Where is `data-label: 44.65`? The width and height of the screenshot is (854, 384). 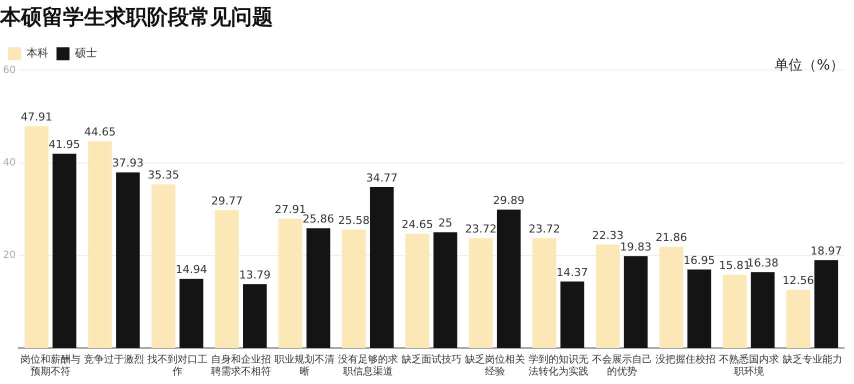
data-label: 44.65 is located at coordinates (100, 132).